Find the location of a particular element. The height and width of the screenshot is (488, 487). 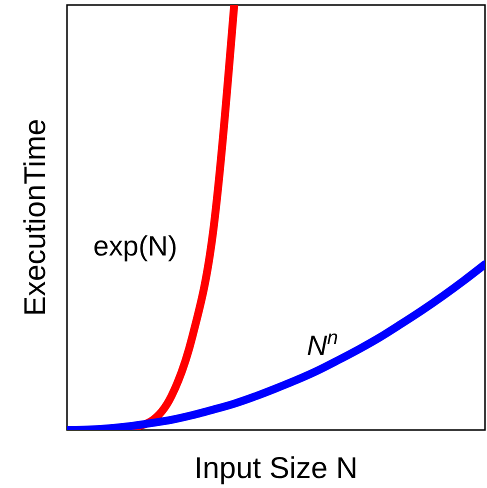

series-label: exp(N) is located at coordinates (135, 246).